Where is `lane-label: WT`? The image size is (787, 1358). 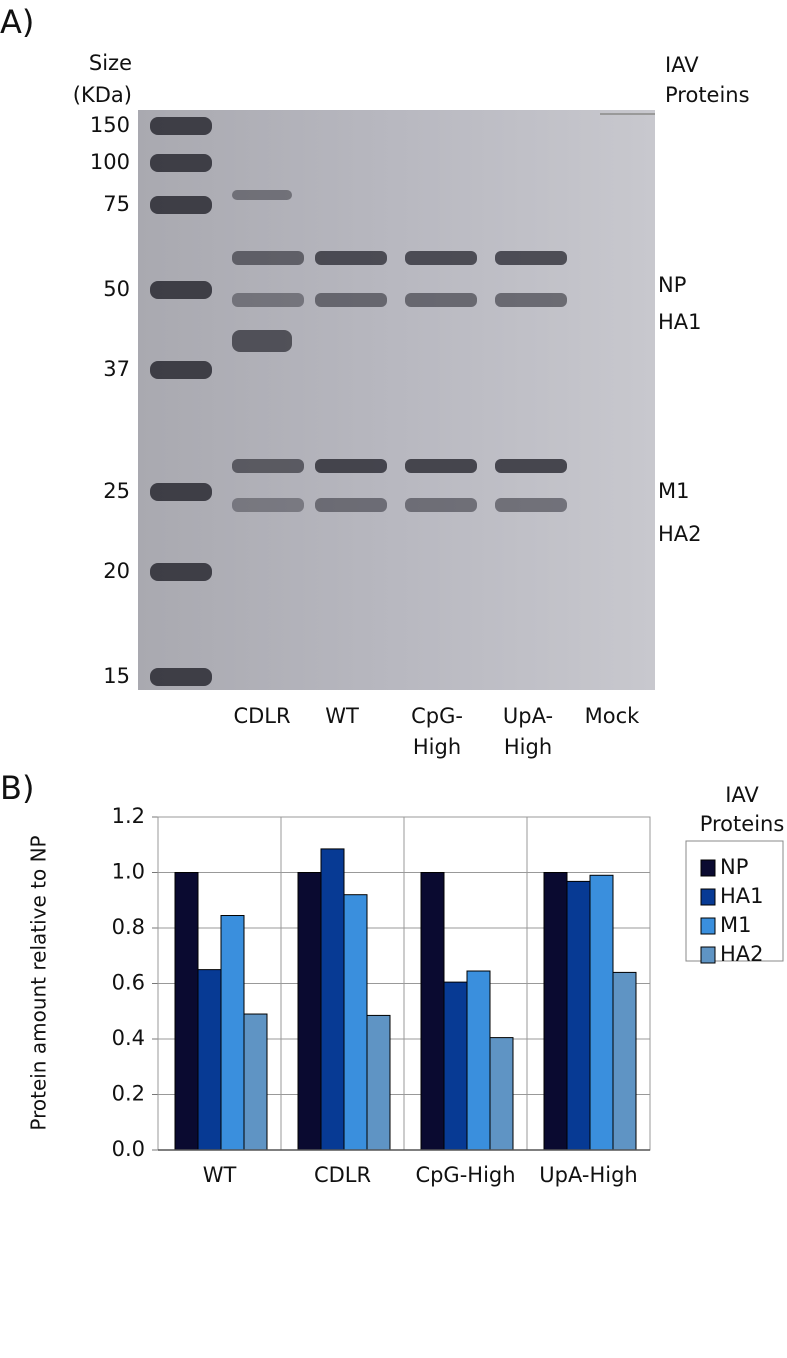
lane-label: WT is located at coordinates (342, 716).